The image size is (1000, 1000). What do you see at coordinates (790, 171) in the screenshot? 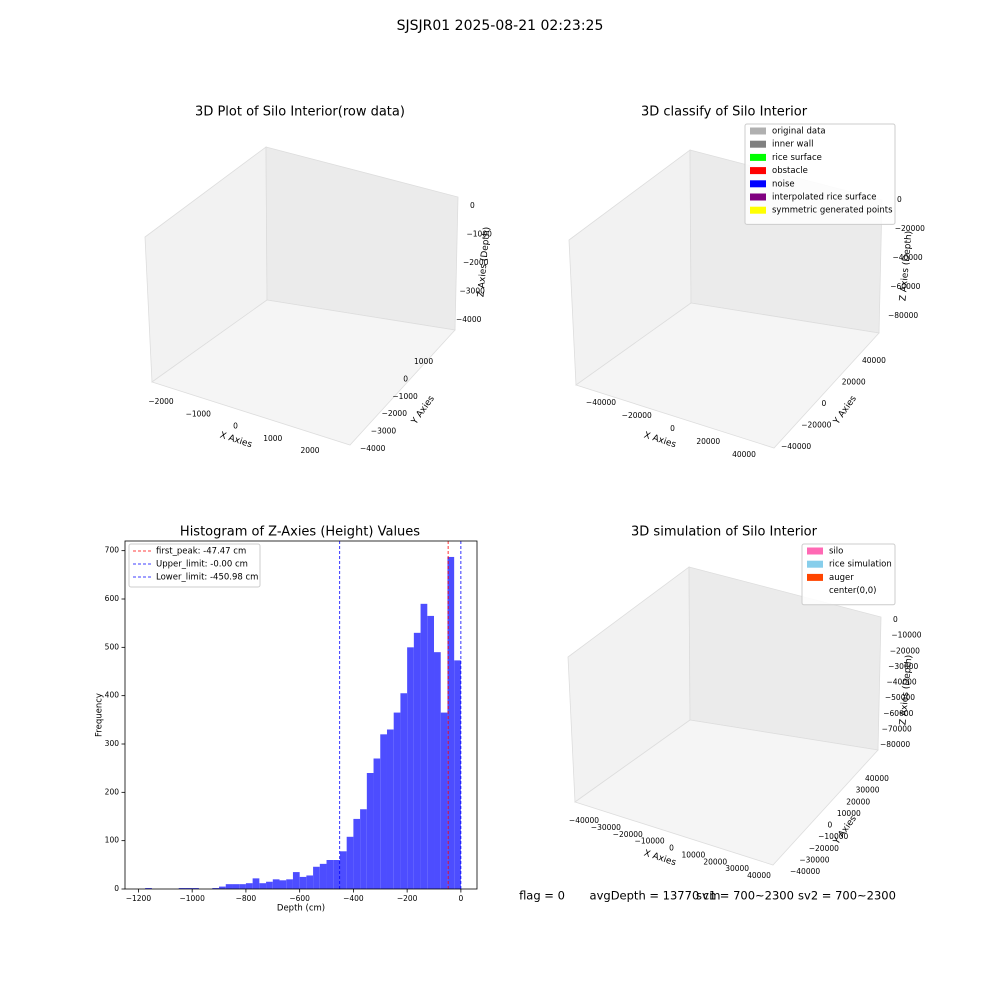
I see `legend-label: obstacle` at bounding box center [790, 171].